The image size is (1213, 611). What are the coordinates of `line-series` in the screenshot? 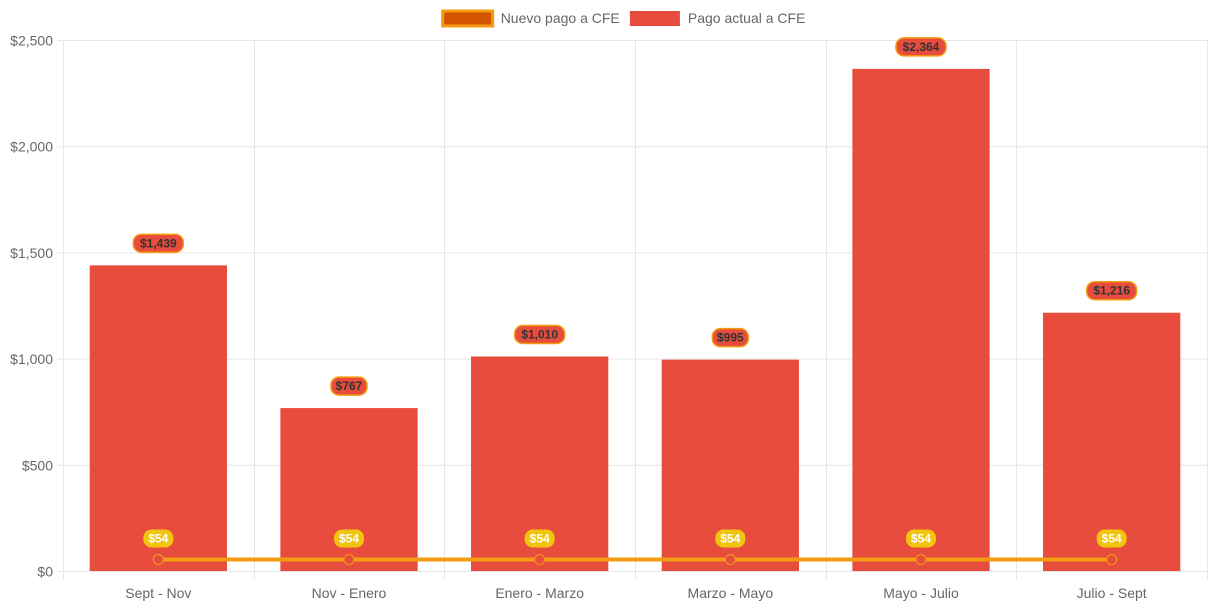 It's located at (635, 560).